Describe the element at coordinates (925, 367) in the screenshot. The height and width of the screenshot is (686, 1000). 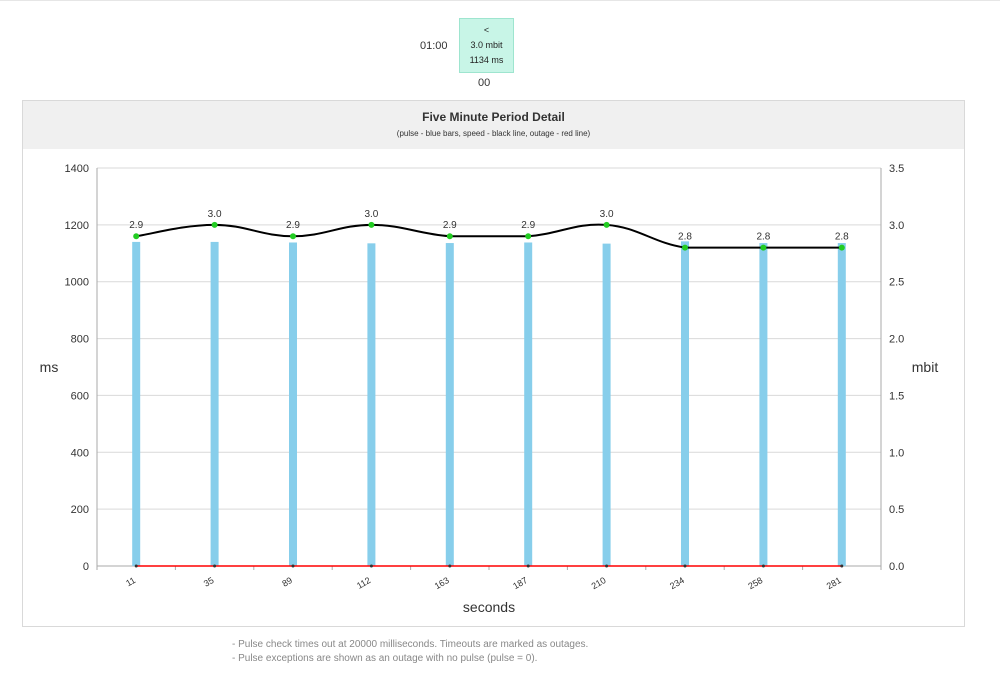
I see `y-axis-title-right: mbit` at that location.